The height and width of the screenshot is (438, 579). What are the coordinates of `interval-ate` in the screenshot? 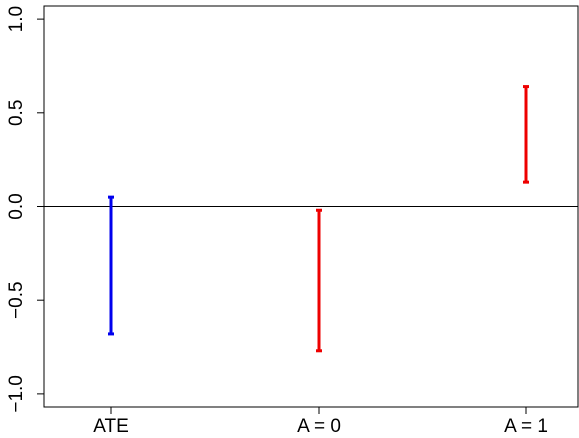 It's located at (111, 265).